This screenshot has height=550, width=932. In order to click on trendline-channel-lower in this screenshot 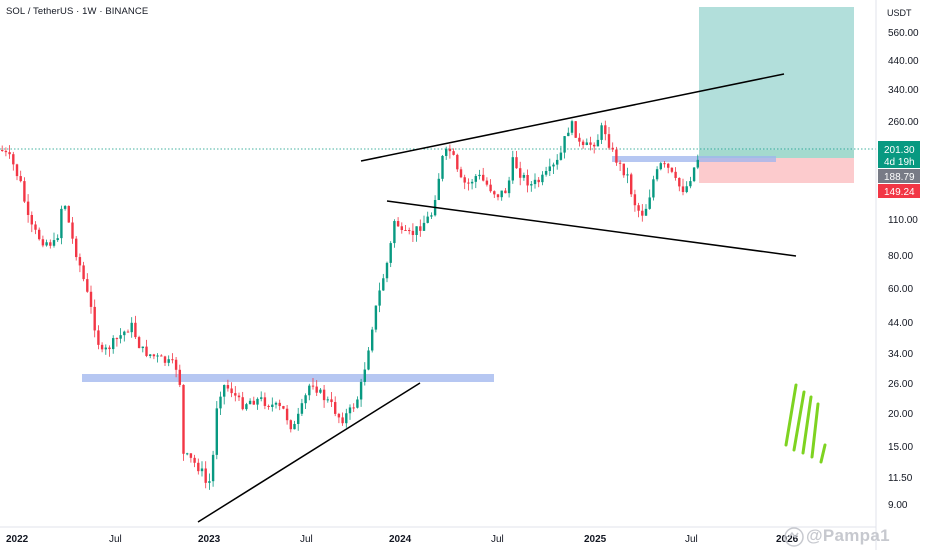, I will do `click(591, 228)`.